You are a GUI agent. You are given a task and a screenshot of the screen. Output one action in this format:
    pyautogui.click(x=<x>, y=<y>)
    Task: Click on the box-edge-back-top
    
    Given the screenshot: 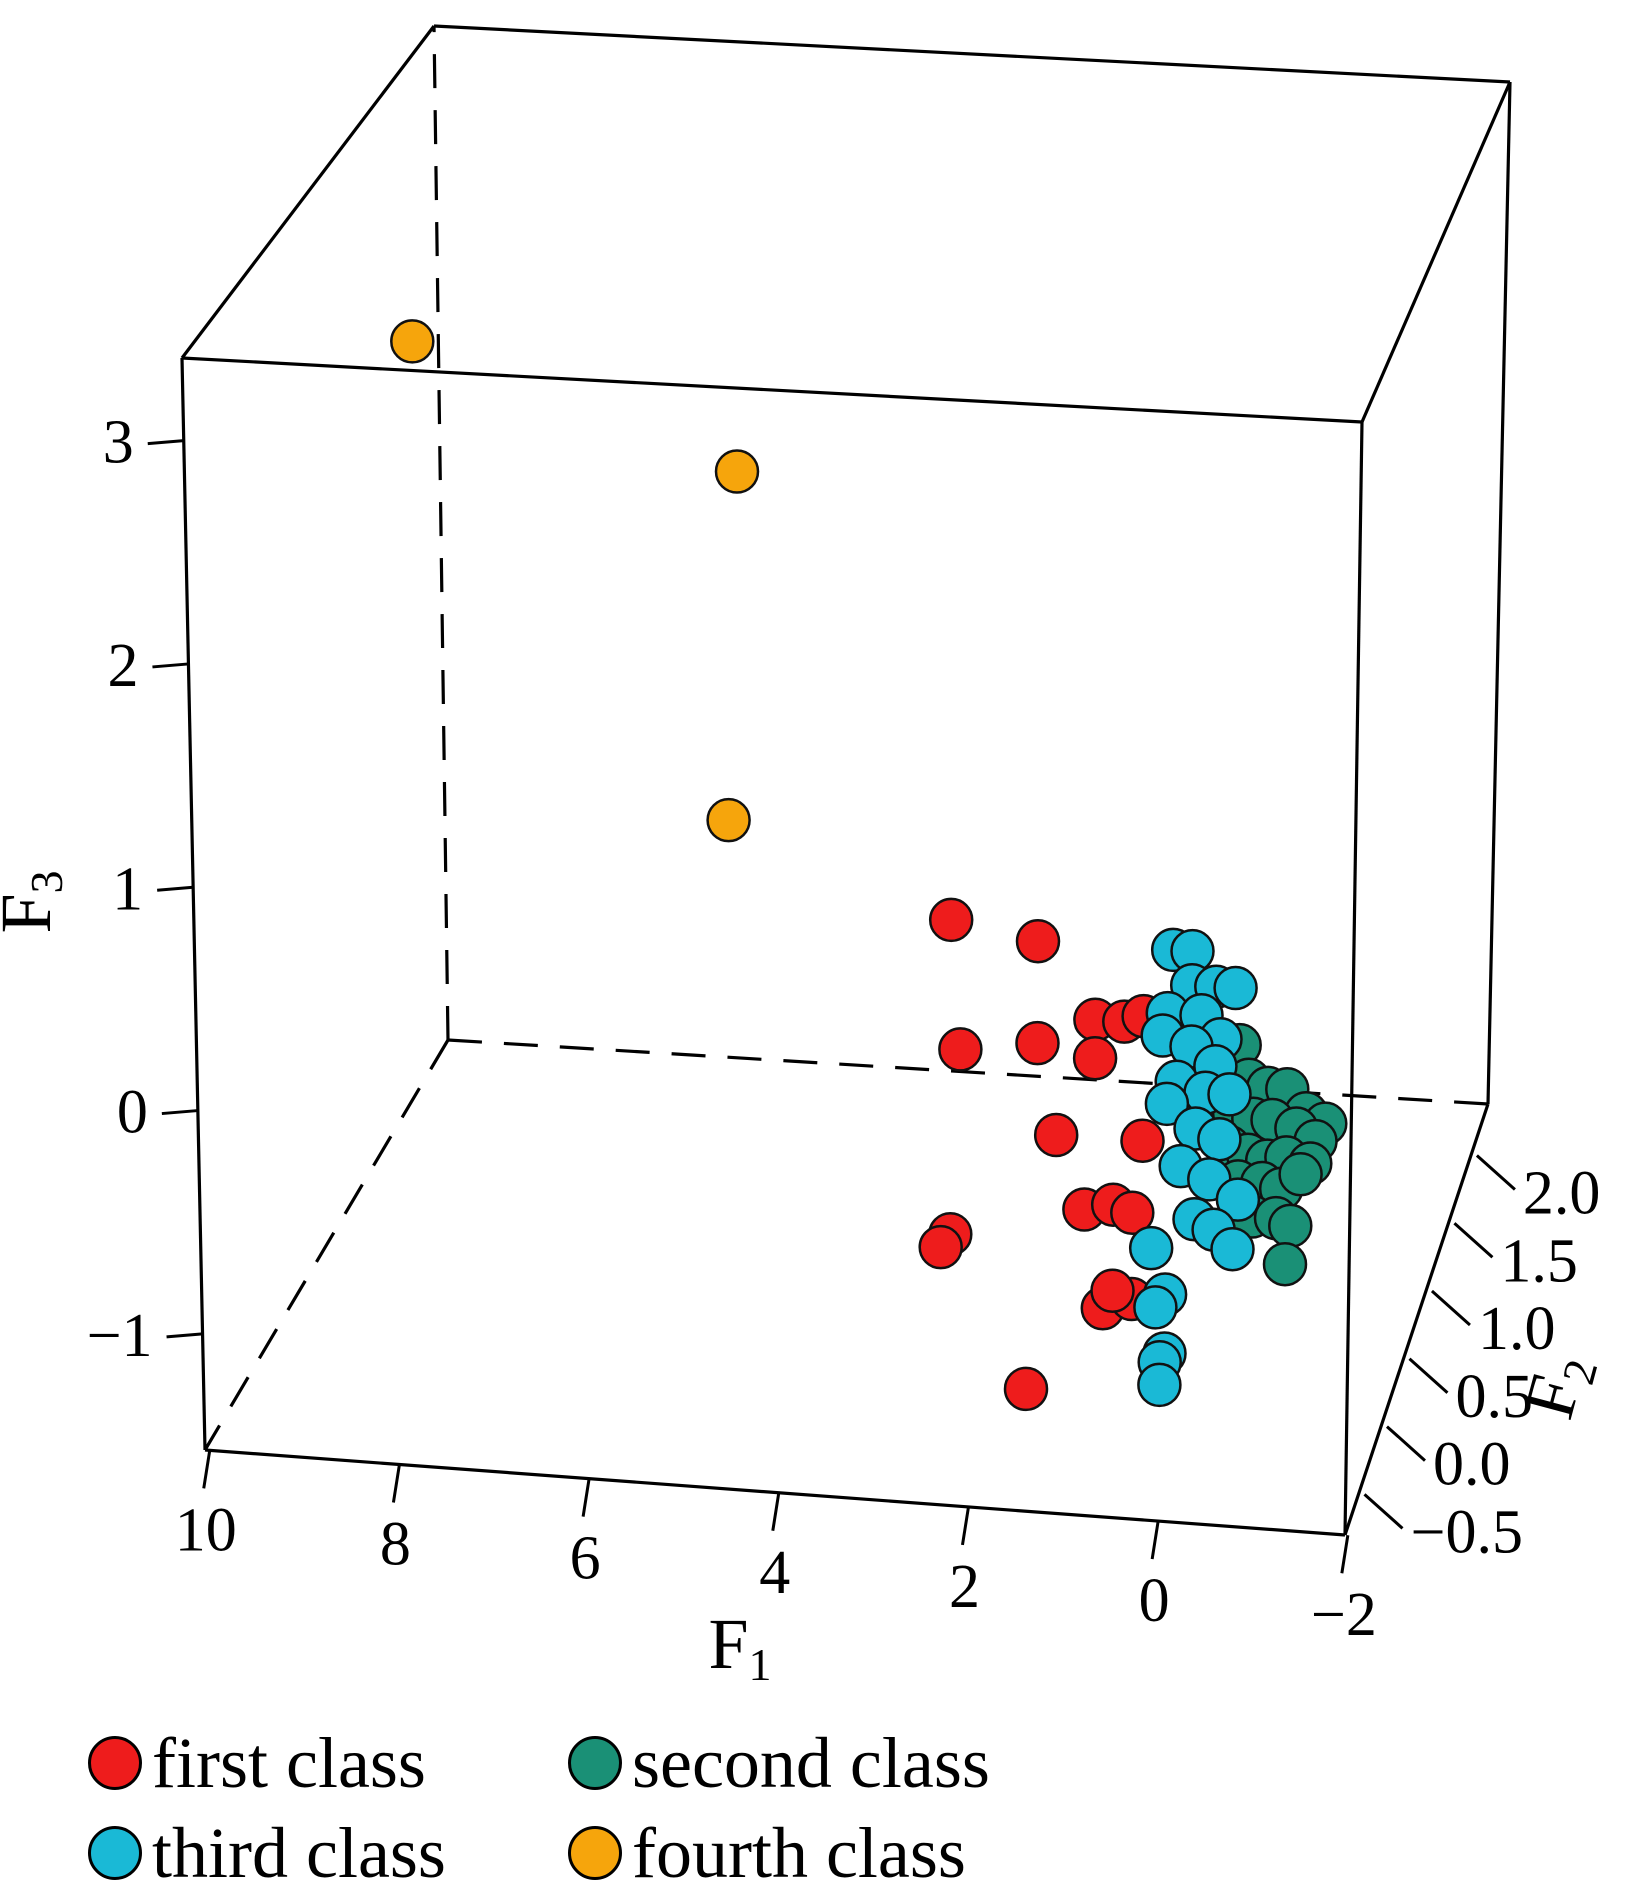 What is the action you would take?
    pyautogui.click(x=972, y=54)
    